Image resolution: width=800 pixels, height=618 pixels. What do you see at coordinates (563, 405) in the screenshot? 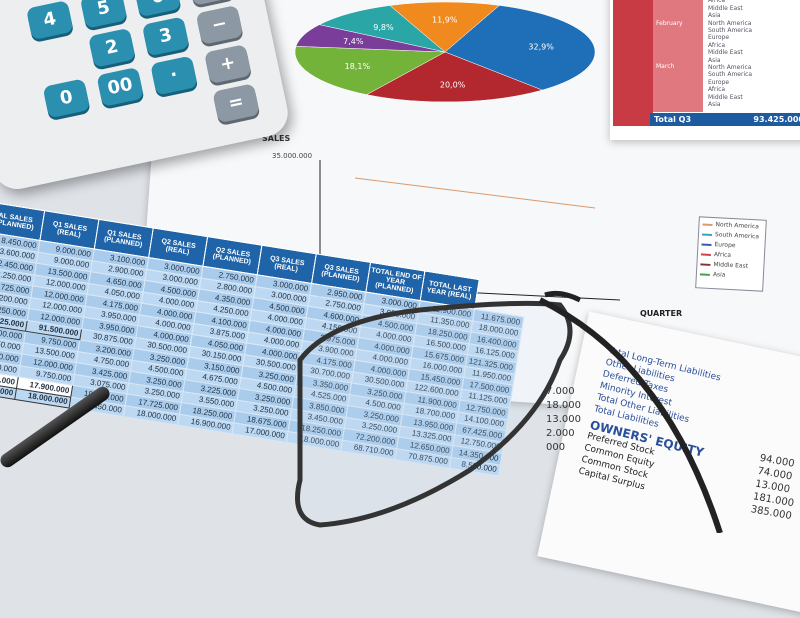
I see `balance-number: 18.000` at bounding box center [563, 405].